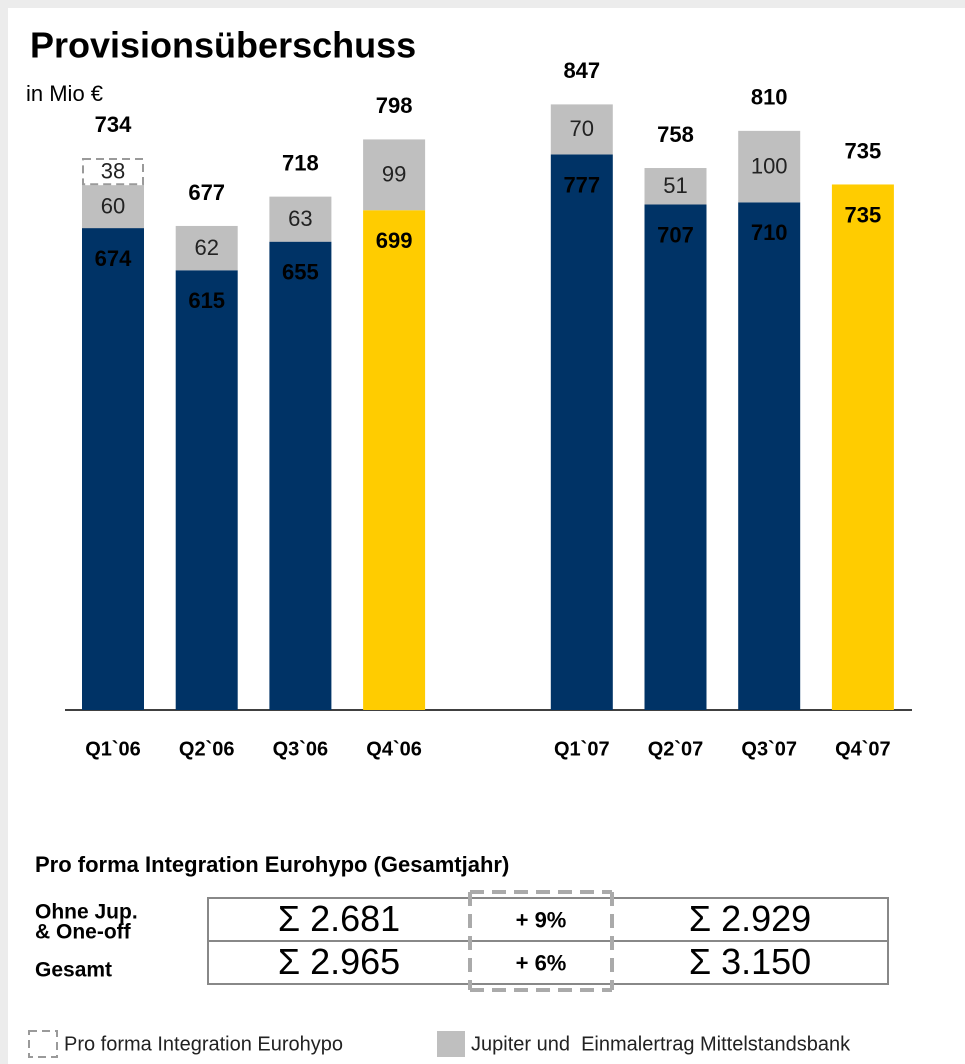  I want to click on value-label: 38, so click(113, 170).